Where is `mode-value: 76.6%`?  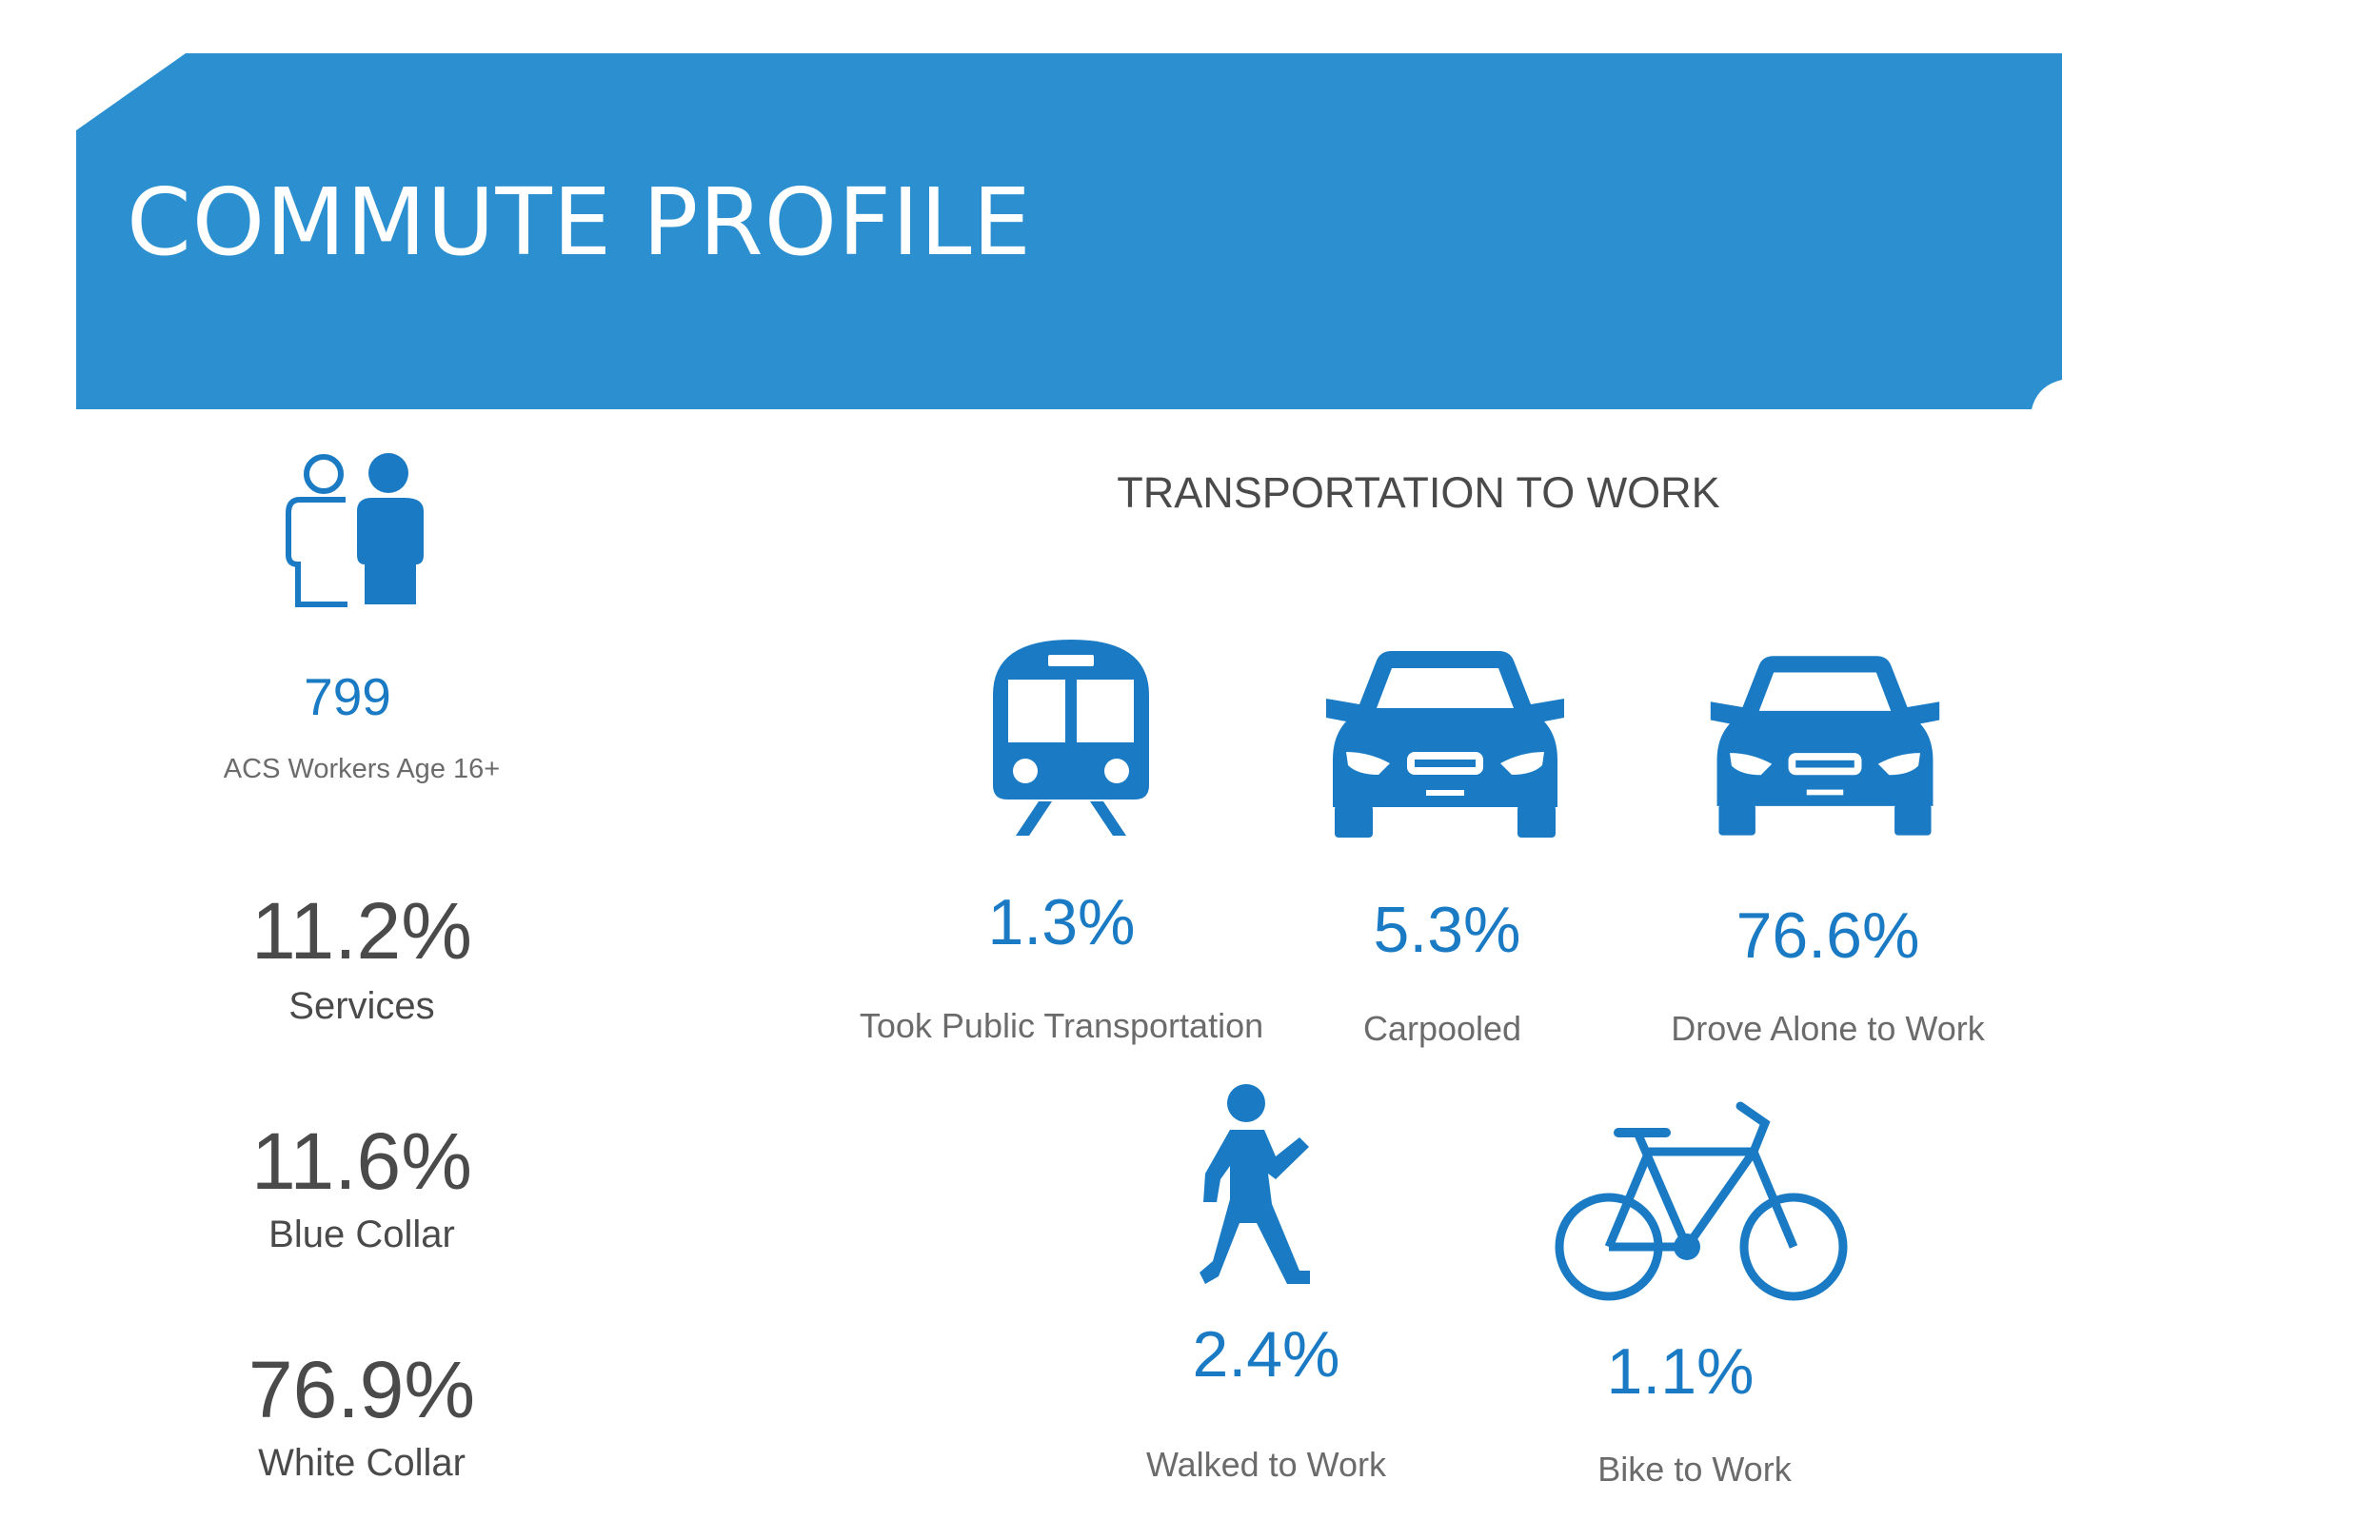
mode-value: 76.6% is located at coordinates (1827, 935).